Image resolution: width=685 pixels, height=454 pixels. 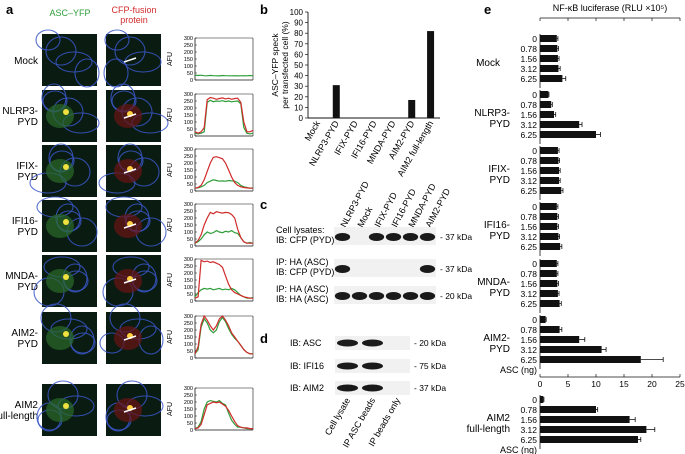 I want to click on micrograph, so click(x=133, y=60).